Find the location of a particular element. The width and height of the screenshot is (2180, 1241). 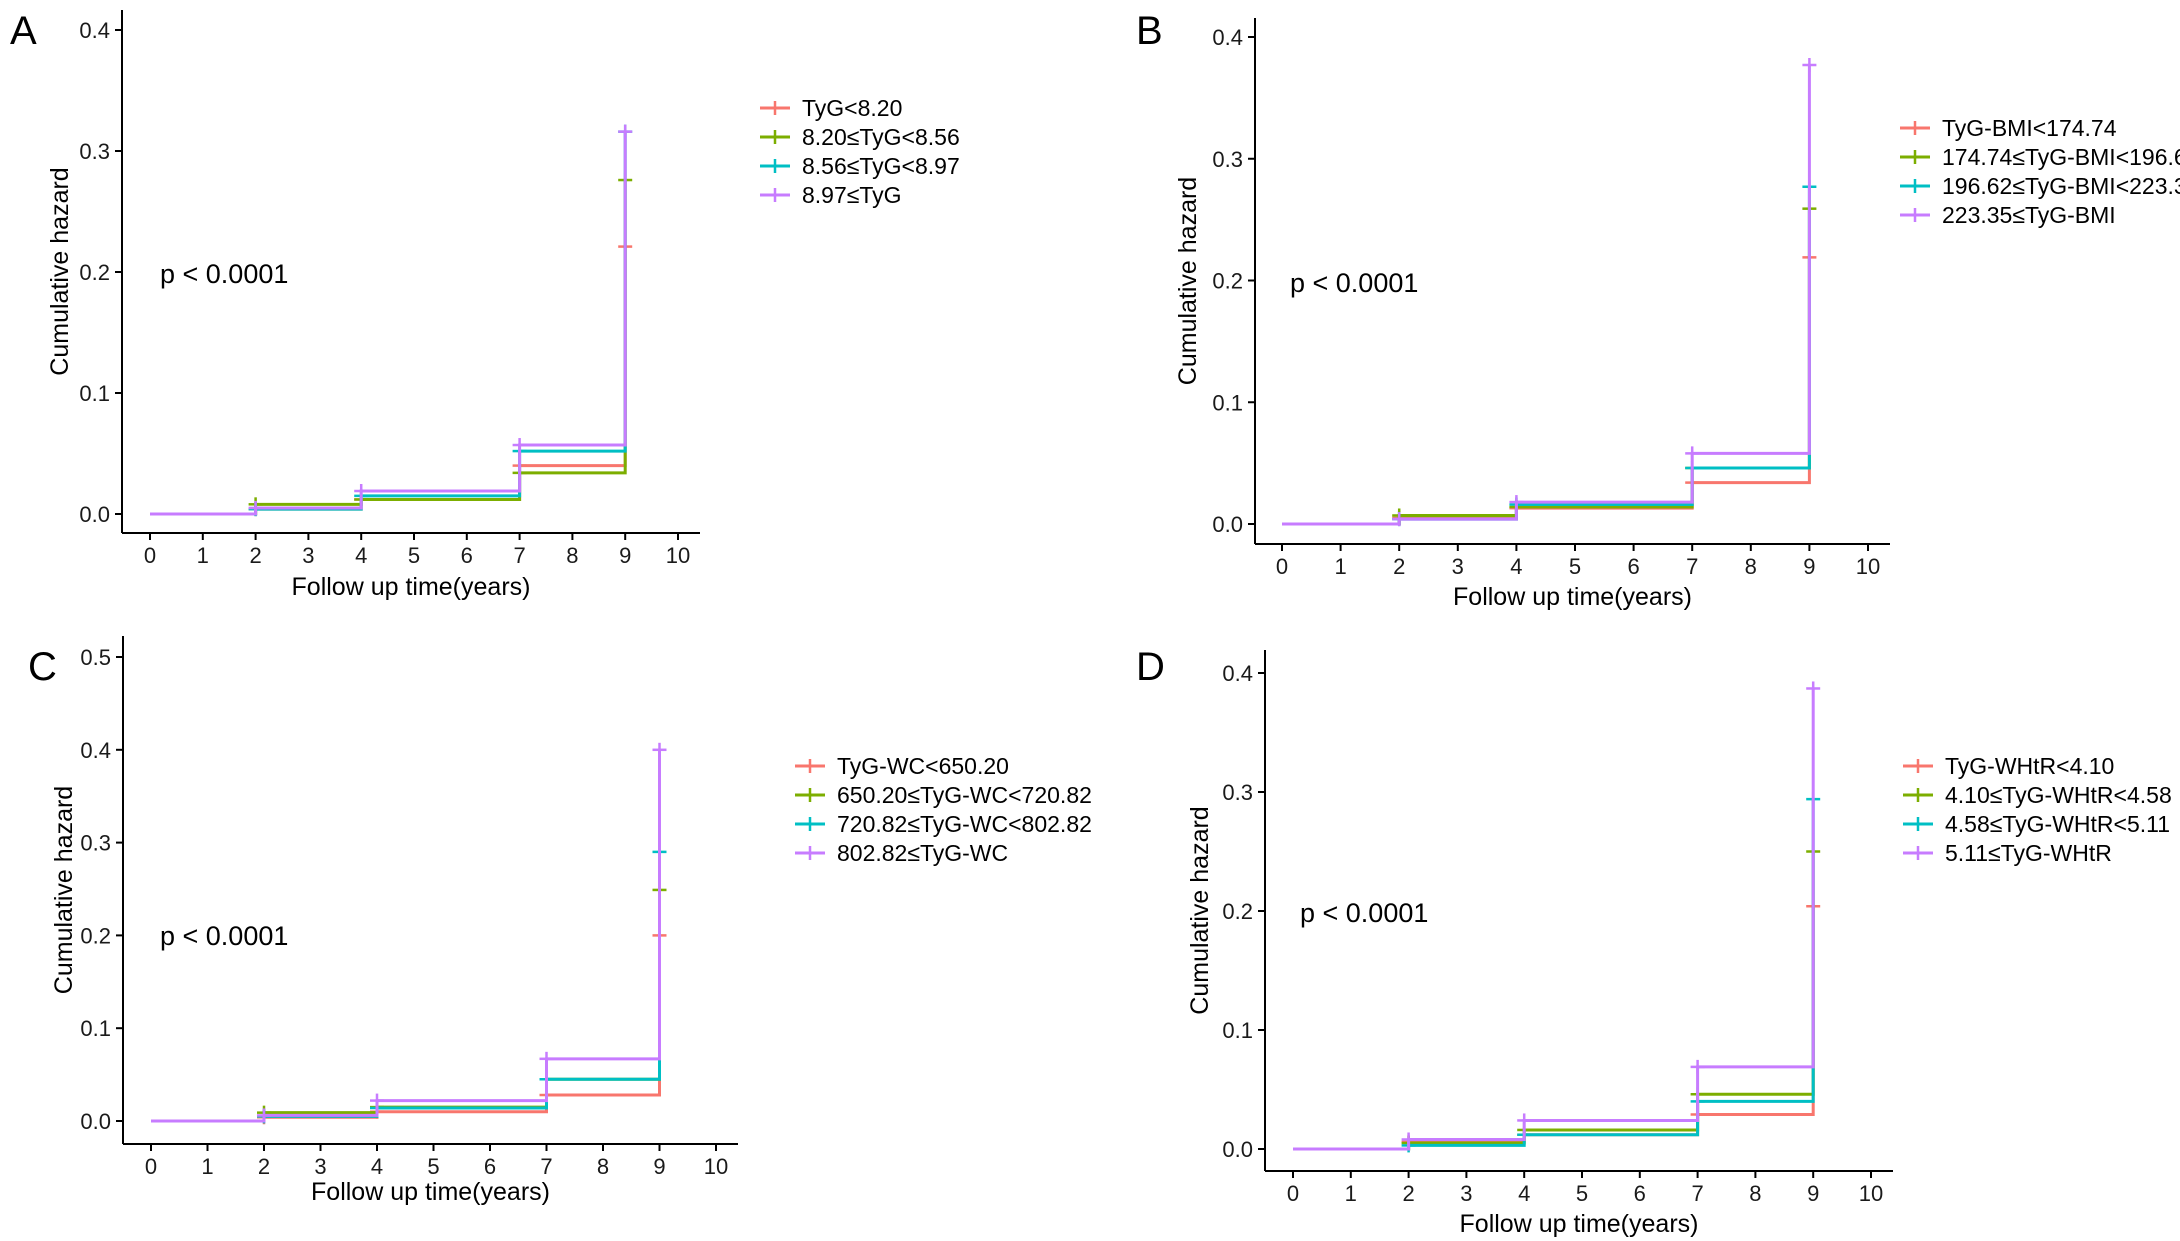

legend-item: 8.56≤TyG<8.97 is located at coordinates (860, 166).